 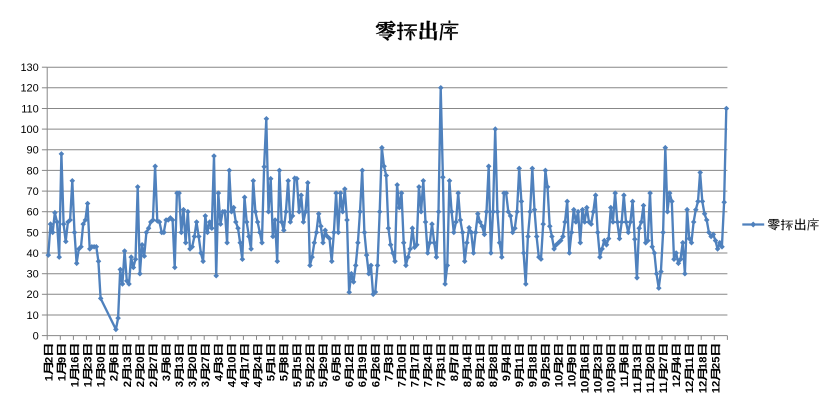 What do you see at coordinates (376, 363) in the screenshot?
I see `svg-text: 26` at bounding box center [376, 363].